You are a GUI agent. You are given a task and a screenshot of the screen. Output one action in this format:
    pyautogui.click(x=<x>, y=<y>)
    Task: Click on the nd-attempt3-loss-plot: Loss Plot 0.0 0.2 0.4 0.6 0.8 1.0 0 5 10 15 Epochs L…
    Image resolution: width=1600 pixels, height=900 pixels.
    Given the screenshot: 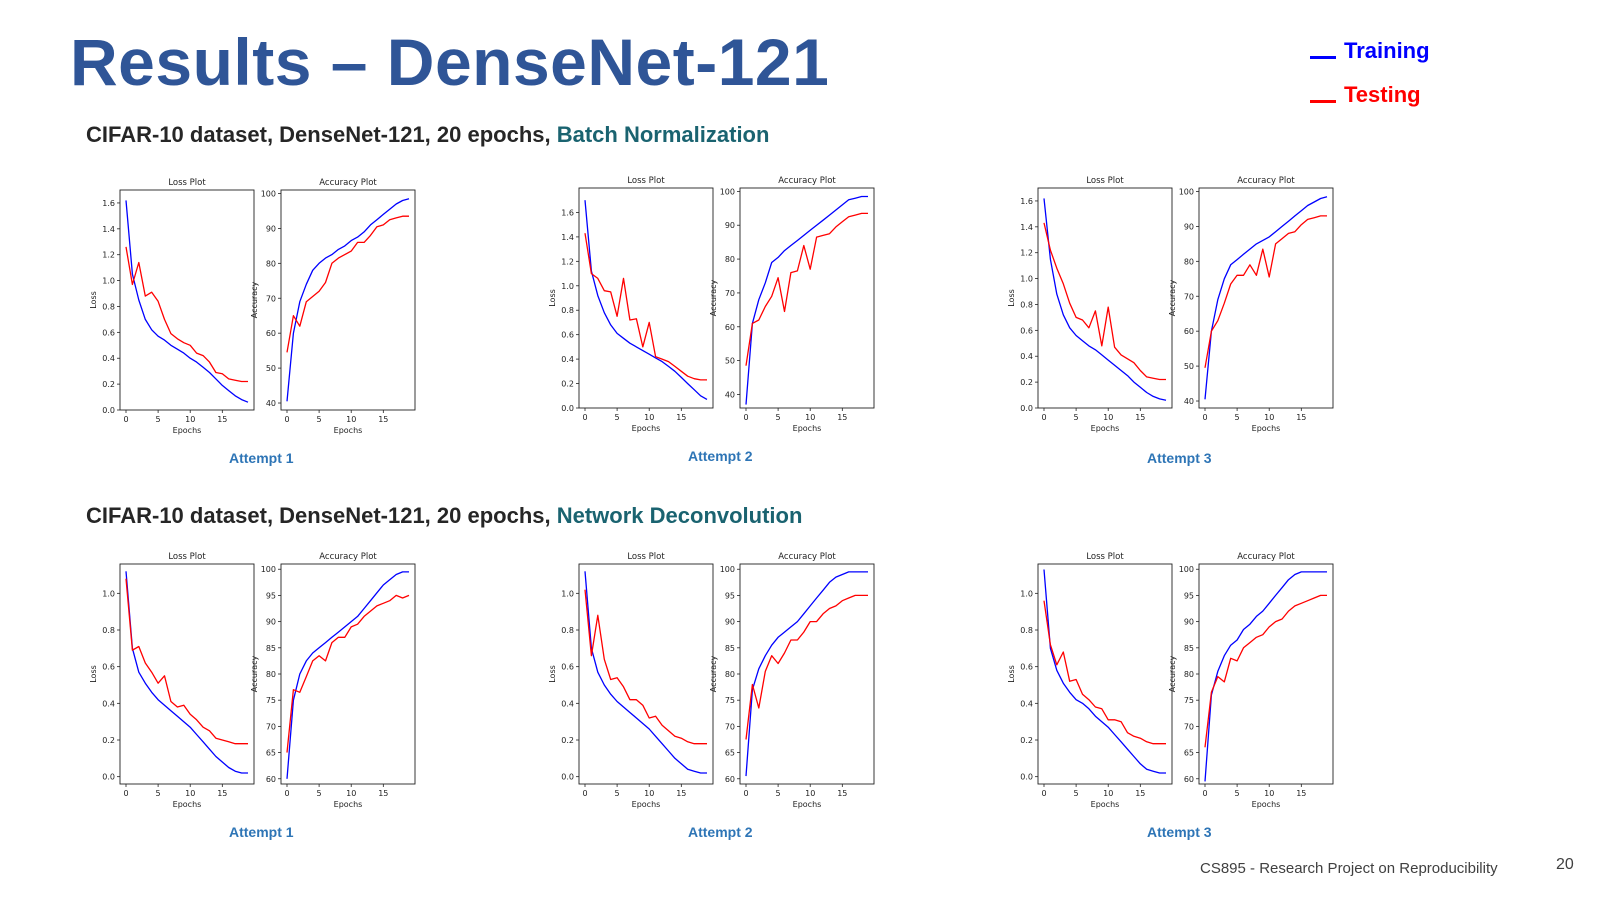 What is the action you would take?
    pyautogui.click(x=1090, y=680)
    